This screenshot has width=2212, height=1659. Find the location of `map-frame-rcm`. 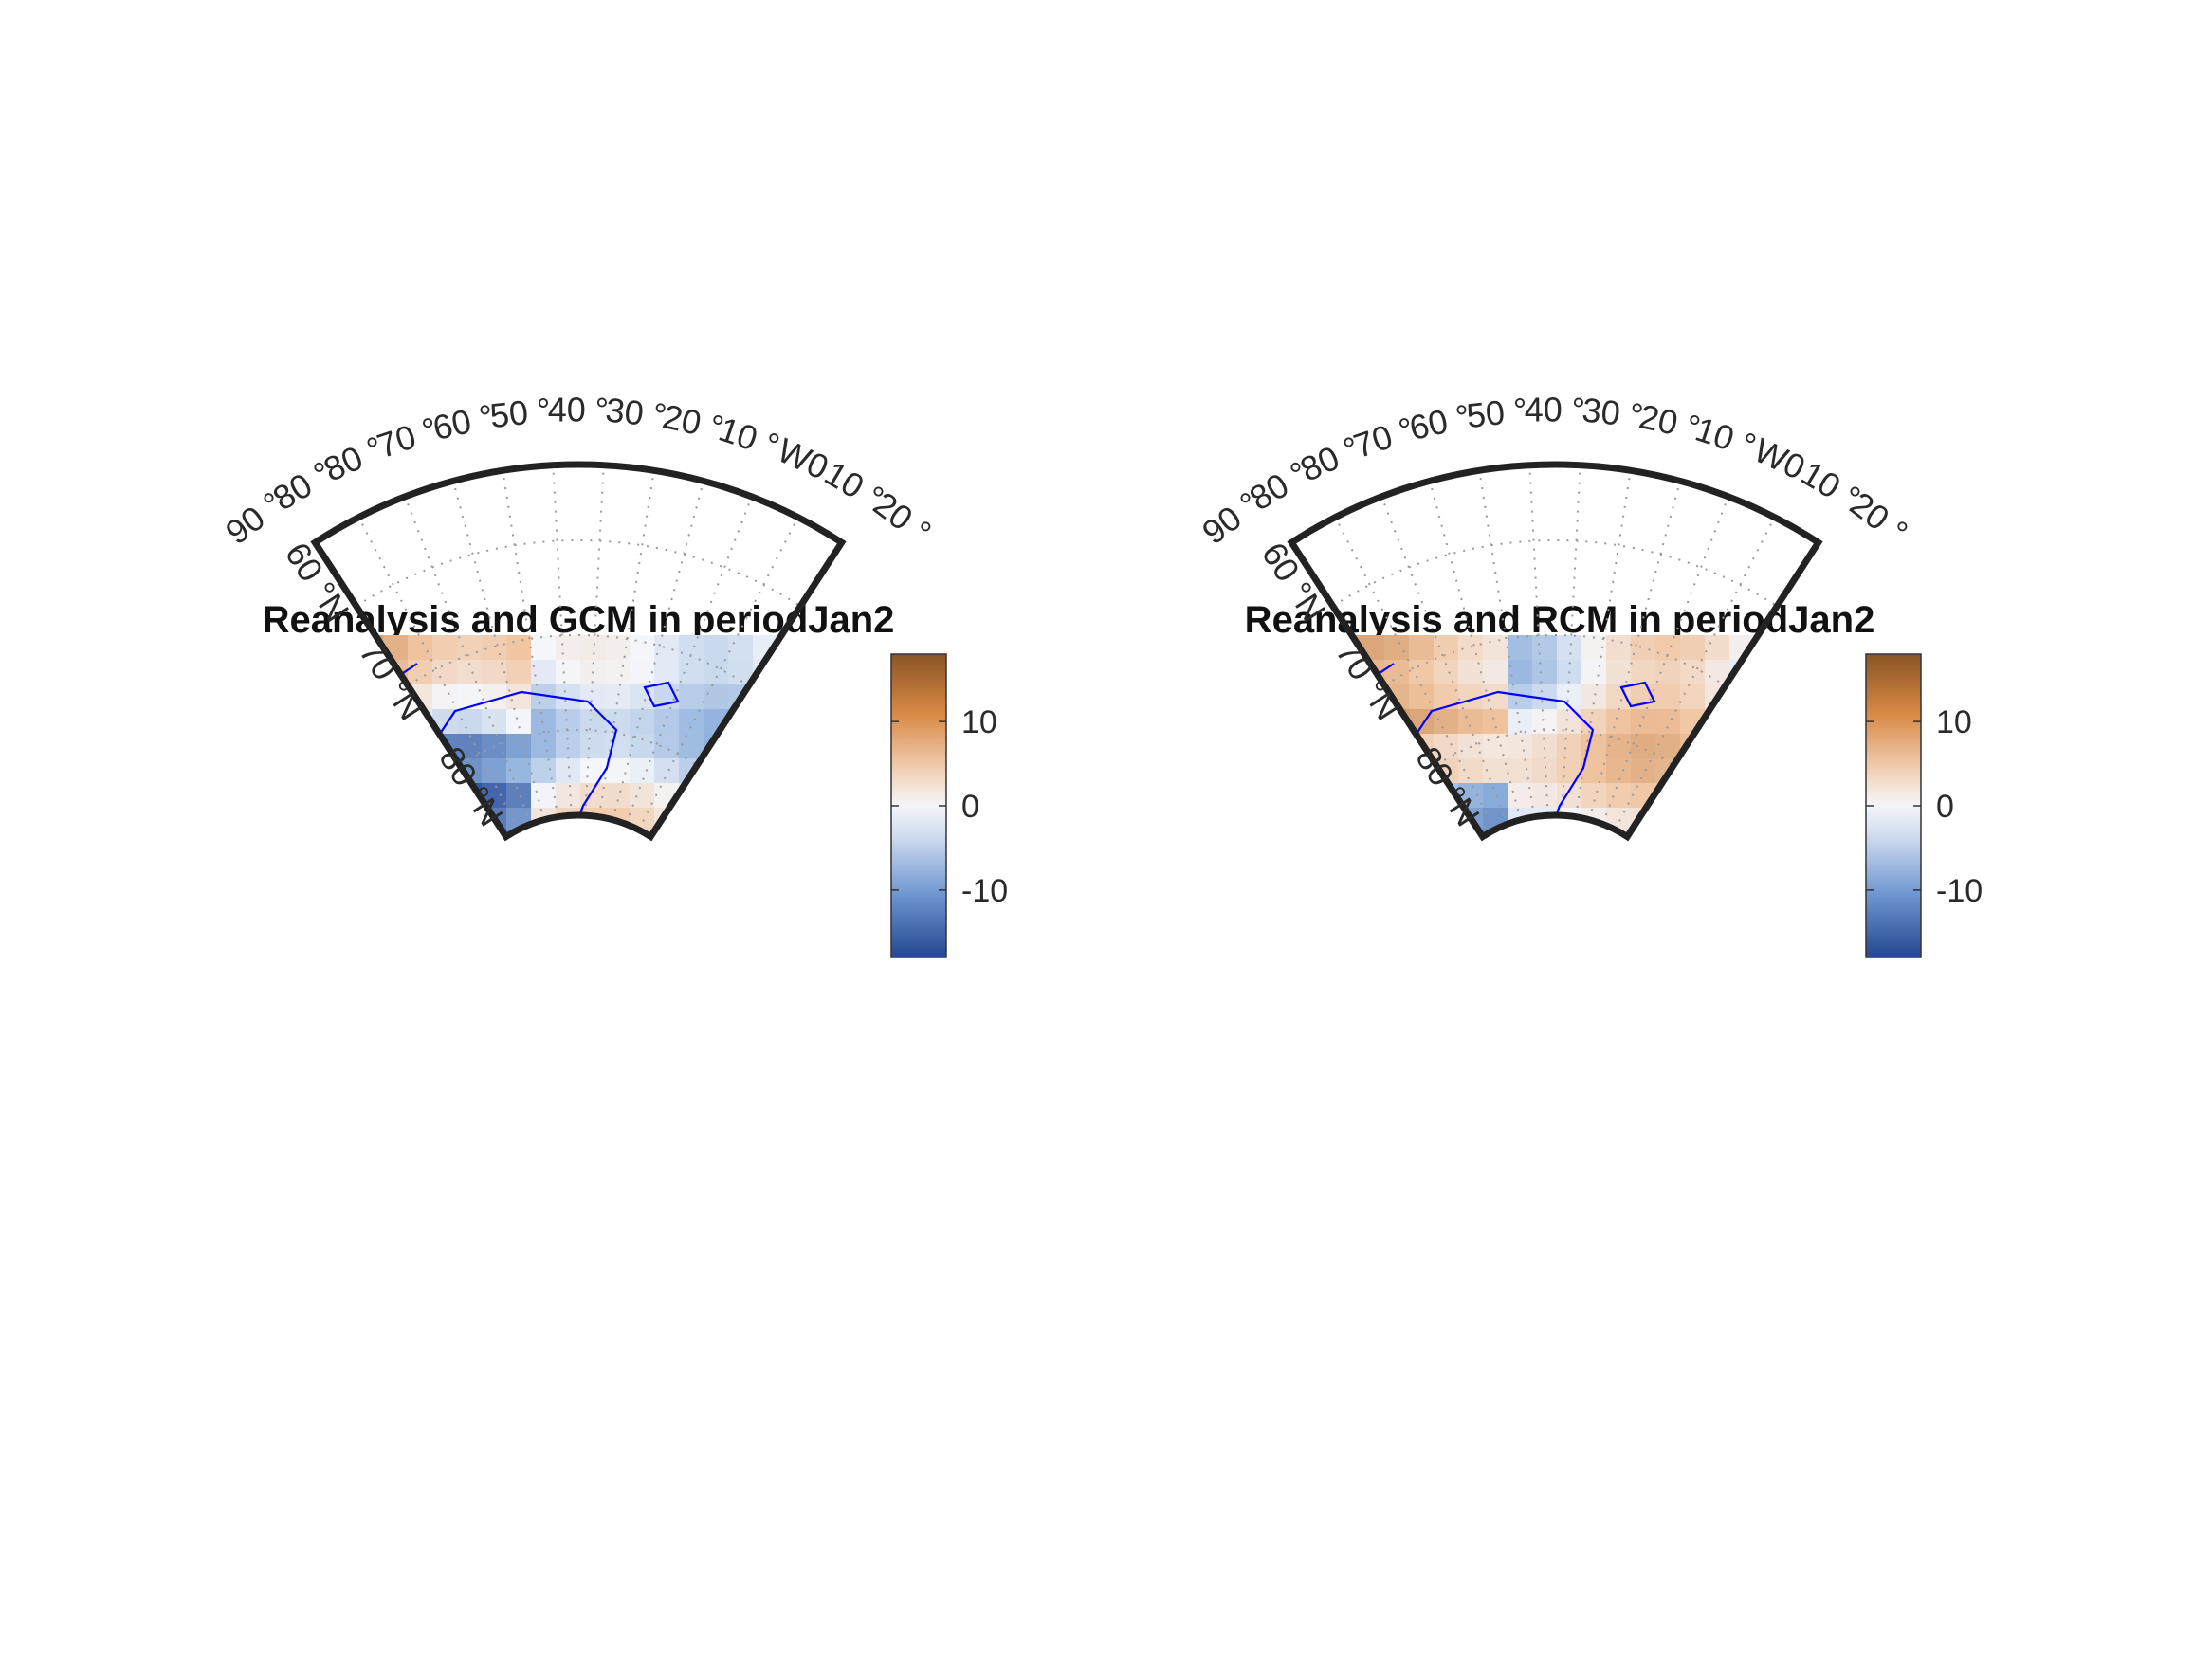

map-frame-rcm is located at coordinates (1555, 651).